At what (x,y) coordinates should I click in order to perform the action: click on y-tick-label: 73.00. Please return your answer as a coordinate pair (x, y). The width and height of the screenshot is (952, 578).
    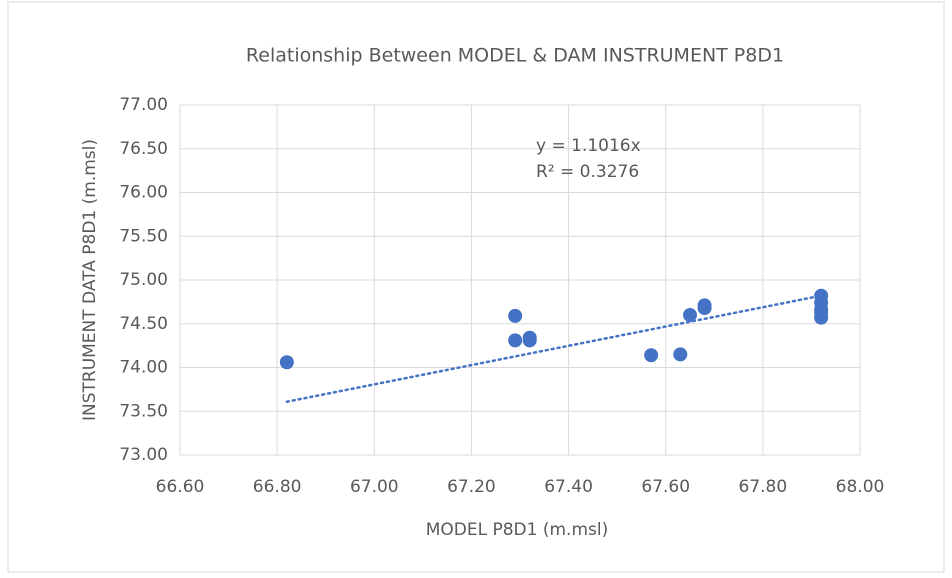
    Looking at the image, I should click on (143, 455).